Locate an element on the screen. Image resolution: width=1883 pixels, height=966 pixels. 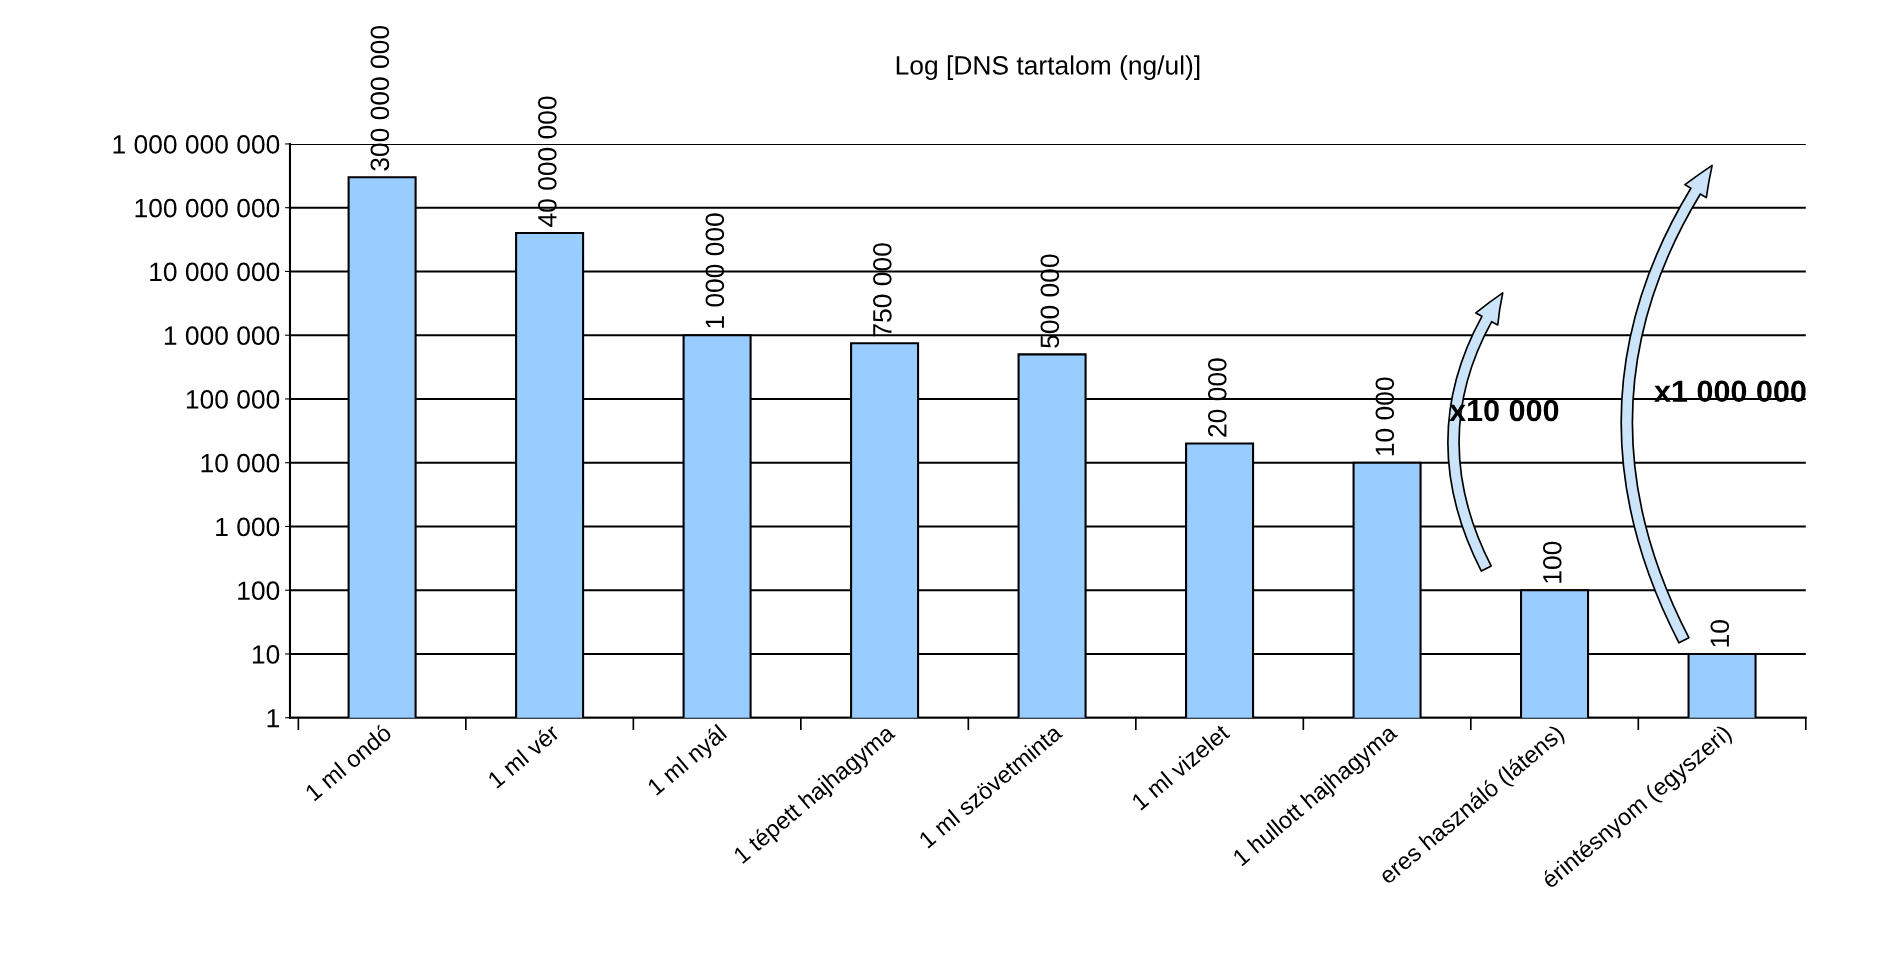
y-tick-label: 1 000 000 000 is located at coordinates (196, 144).